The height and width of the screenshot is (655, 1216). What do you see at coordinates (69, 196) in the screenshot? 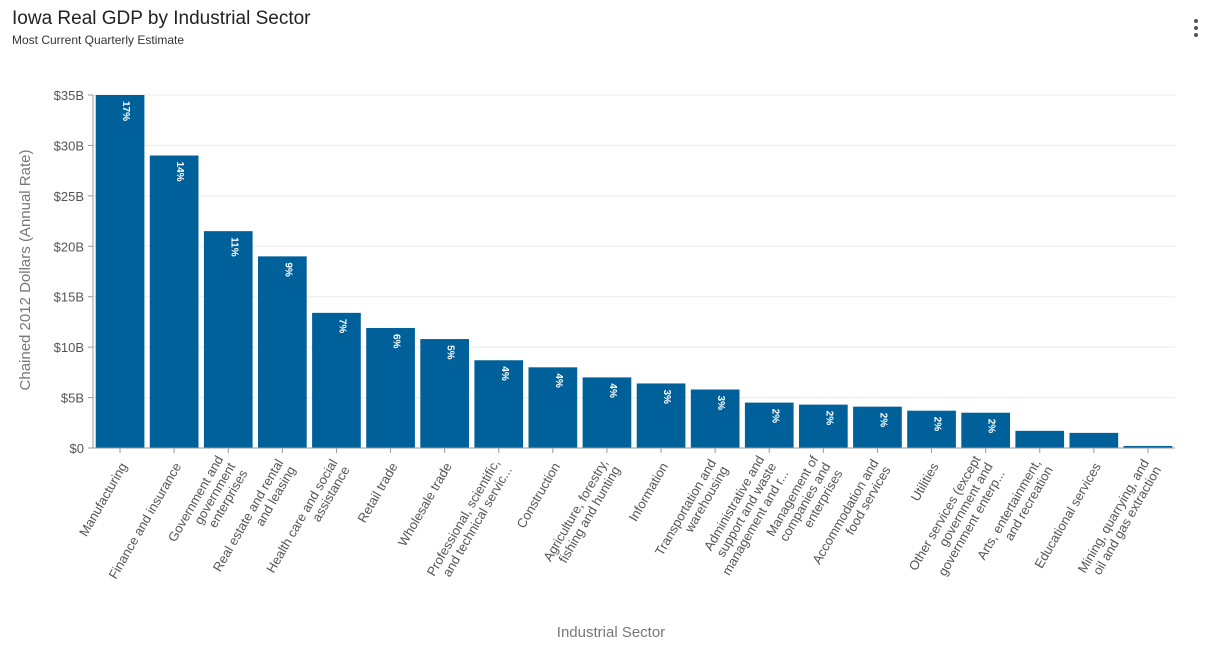
I see `y-tick-label: $25B` at bounding box center [69, 196].